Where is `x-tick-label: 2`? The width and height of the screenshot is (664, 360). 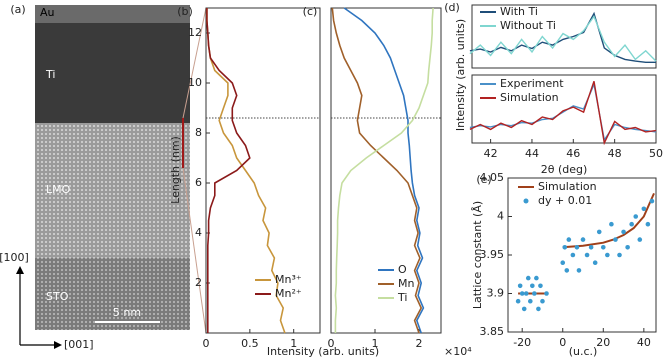 x-tick-label: 2 is located at coordinates (419, 343).